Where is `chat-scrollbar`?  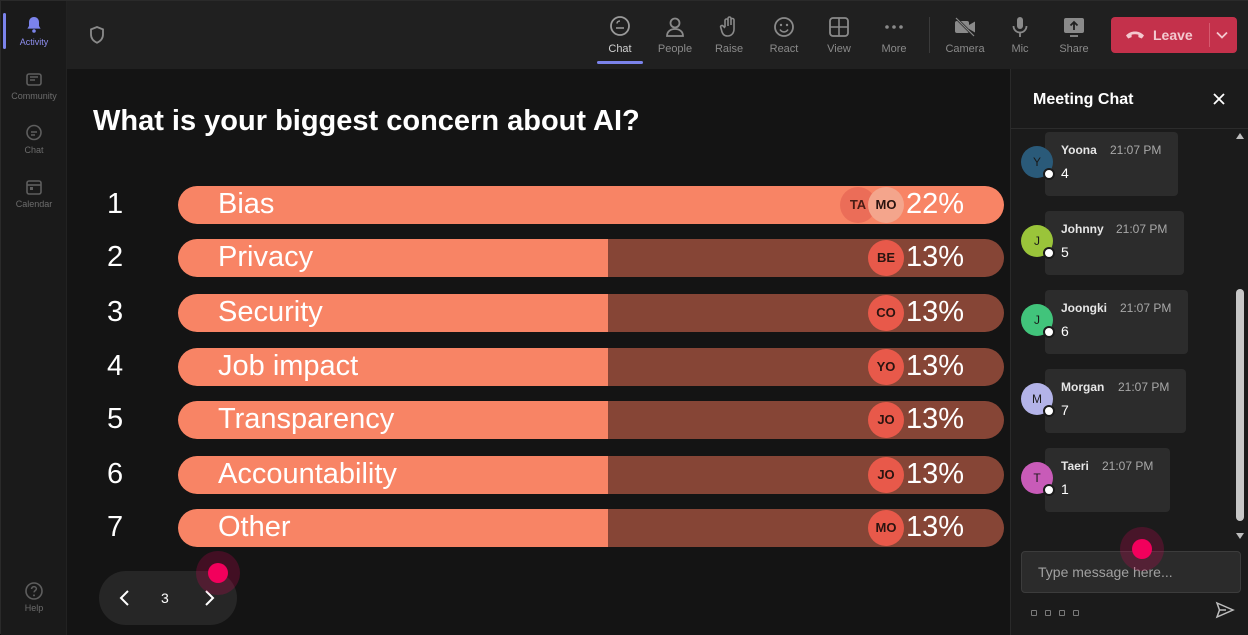
chat-scrollbar is located at coordinates (1240, 336).